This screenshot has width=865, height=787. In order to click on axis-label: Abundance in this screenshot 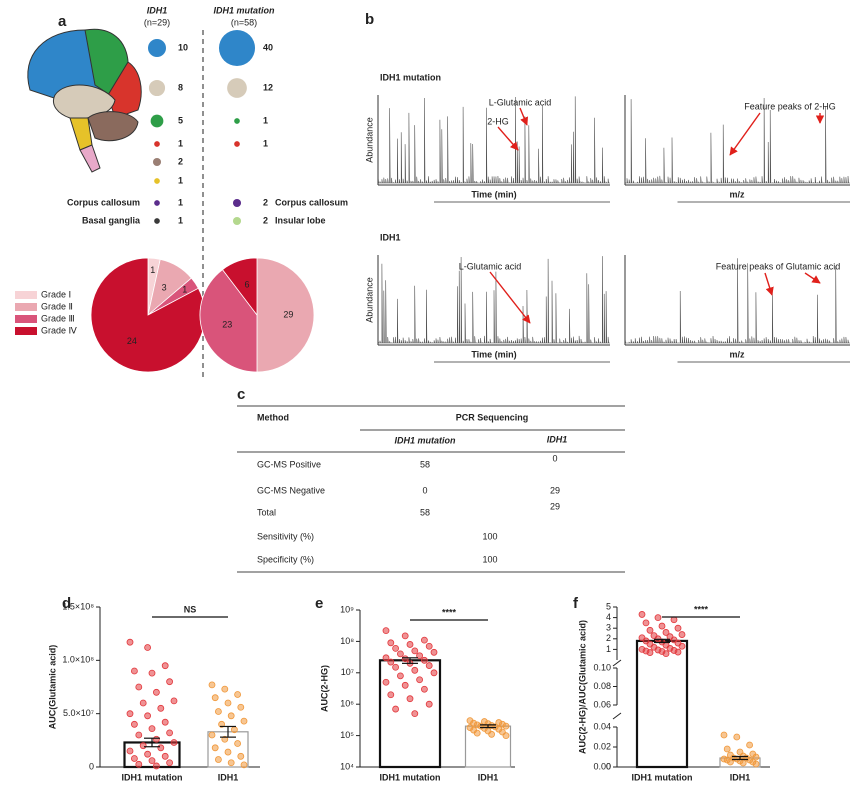, I will do `click(369, 140)`.